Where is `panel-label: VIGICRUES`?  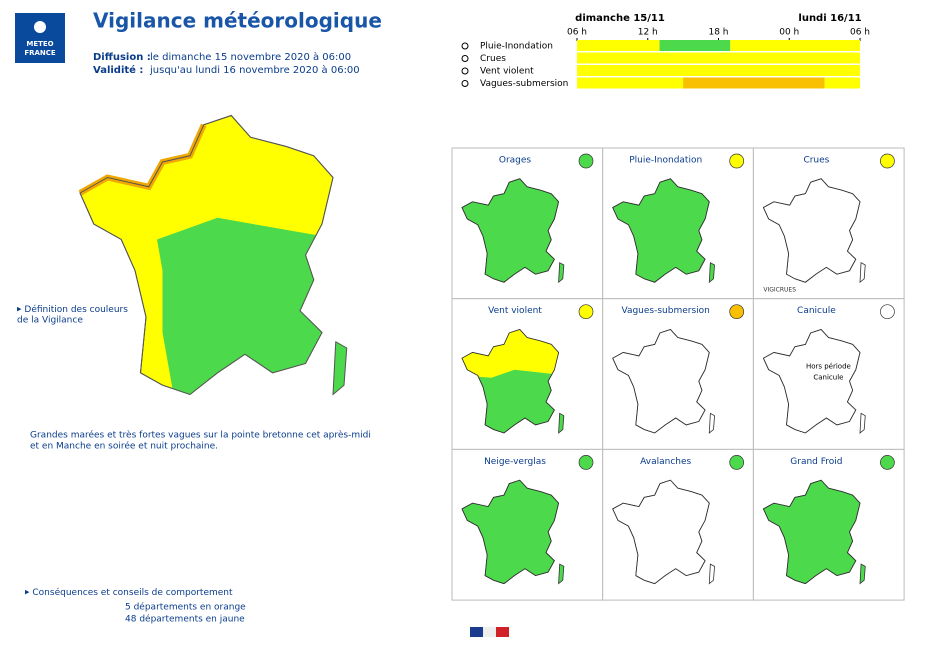
panel-label: VIGICRUES is located at coordinates (779, 290).